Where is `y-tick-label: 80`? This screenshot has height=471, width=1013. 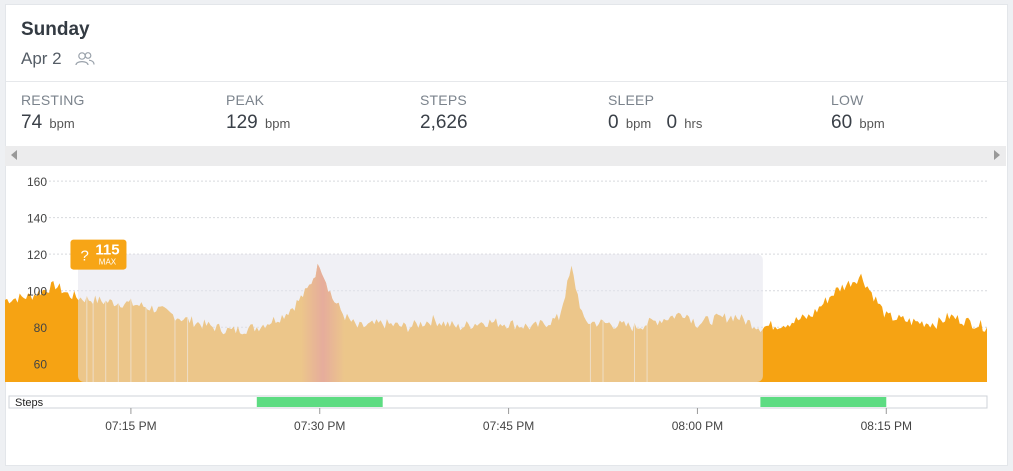 y-tick-label: 80 is located at coordinates (41, 328).